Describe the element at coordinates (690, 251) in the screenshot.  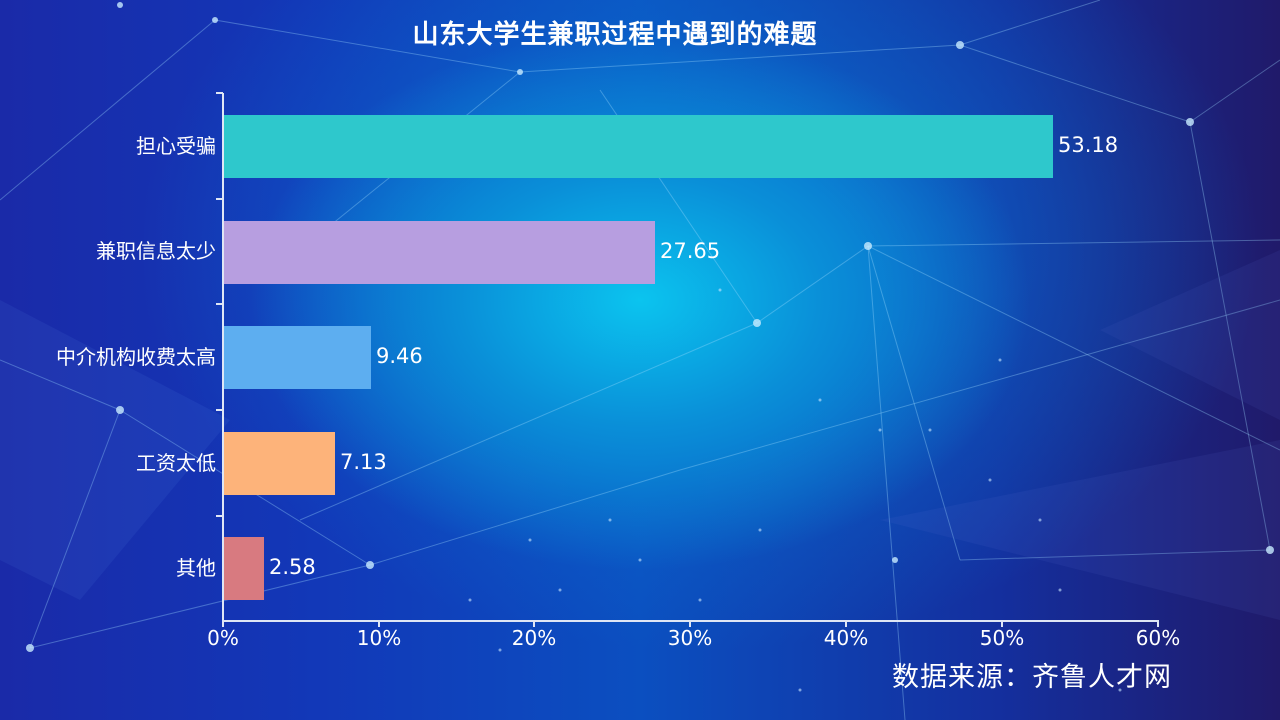
I see `value-label: 27.65` at that location.